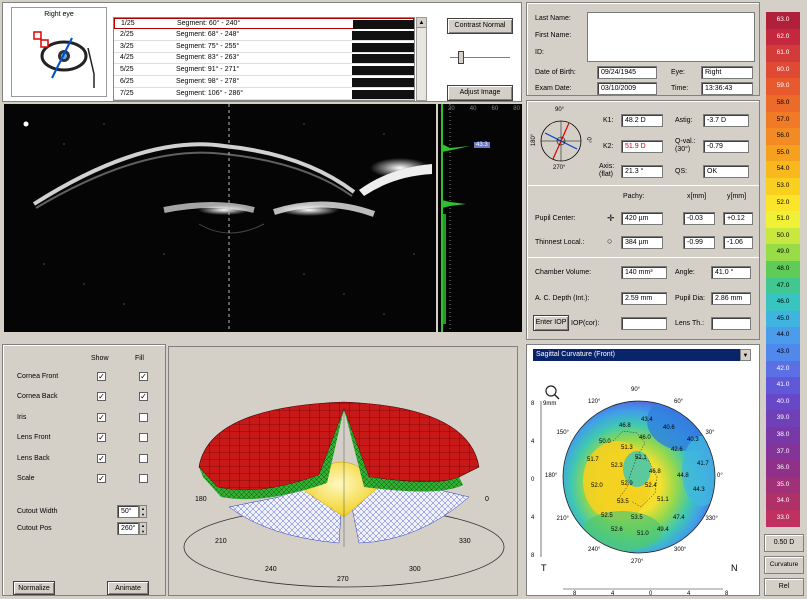 The width and height of the screenshot is (807, 599). Describe the element at coordinates (642, 146) in the screenshot. I see `k2-field: 51.9 D` at that location.